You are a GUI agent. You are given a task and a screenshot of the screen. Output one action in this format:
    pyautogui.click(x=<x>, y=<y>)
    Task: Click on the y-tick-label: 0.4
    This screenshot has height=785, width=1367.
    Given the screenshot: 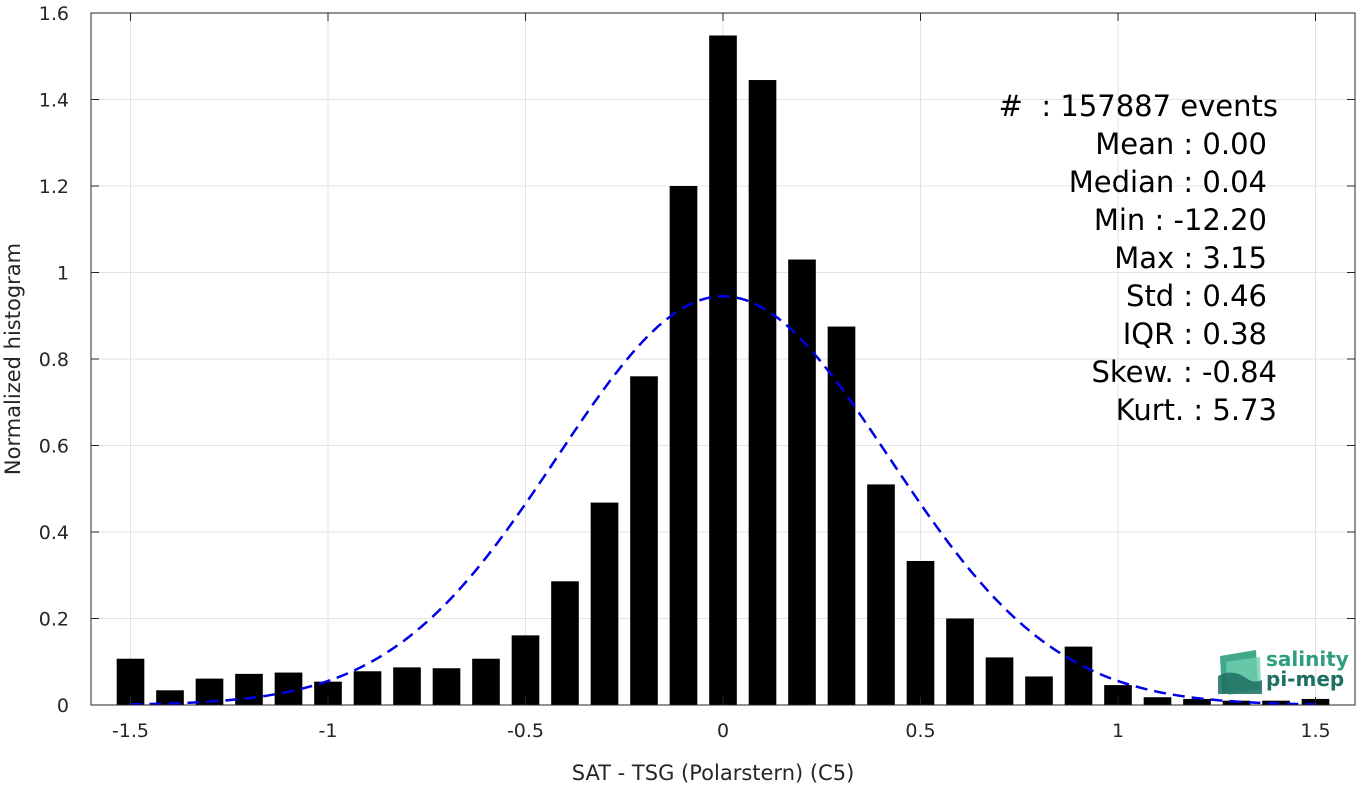 What is the action you would take?
    pyautogui.click(x=54, y=533)
    